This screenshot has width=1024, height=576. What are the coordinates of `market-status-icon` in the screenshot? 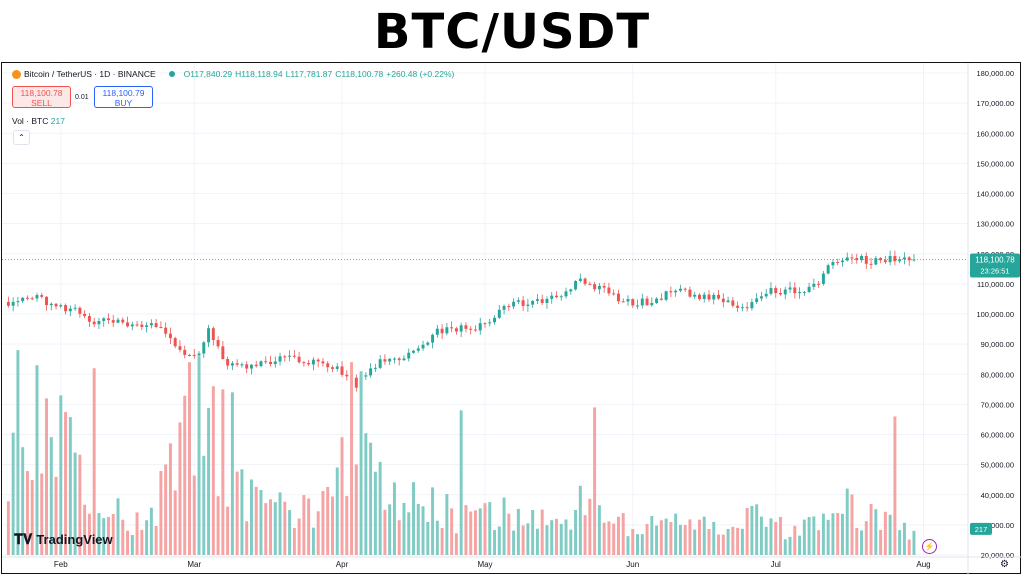 It's located at (171, 74).